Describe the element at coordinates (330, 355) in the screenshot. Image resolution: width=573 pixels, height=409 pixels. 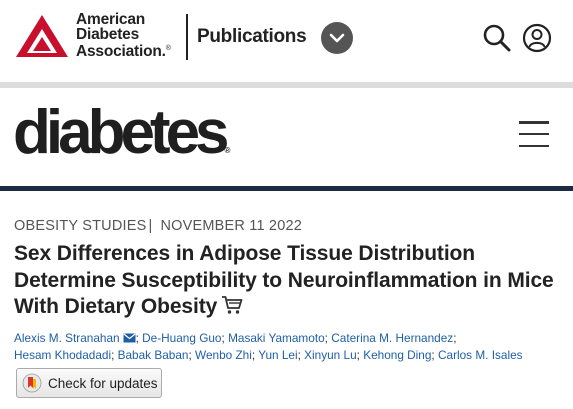
I see `author-link: Xinyun Lu` at that location.